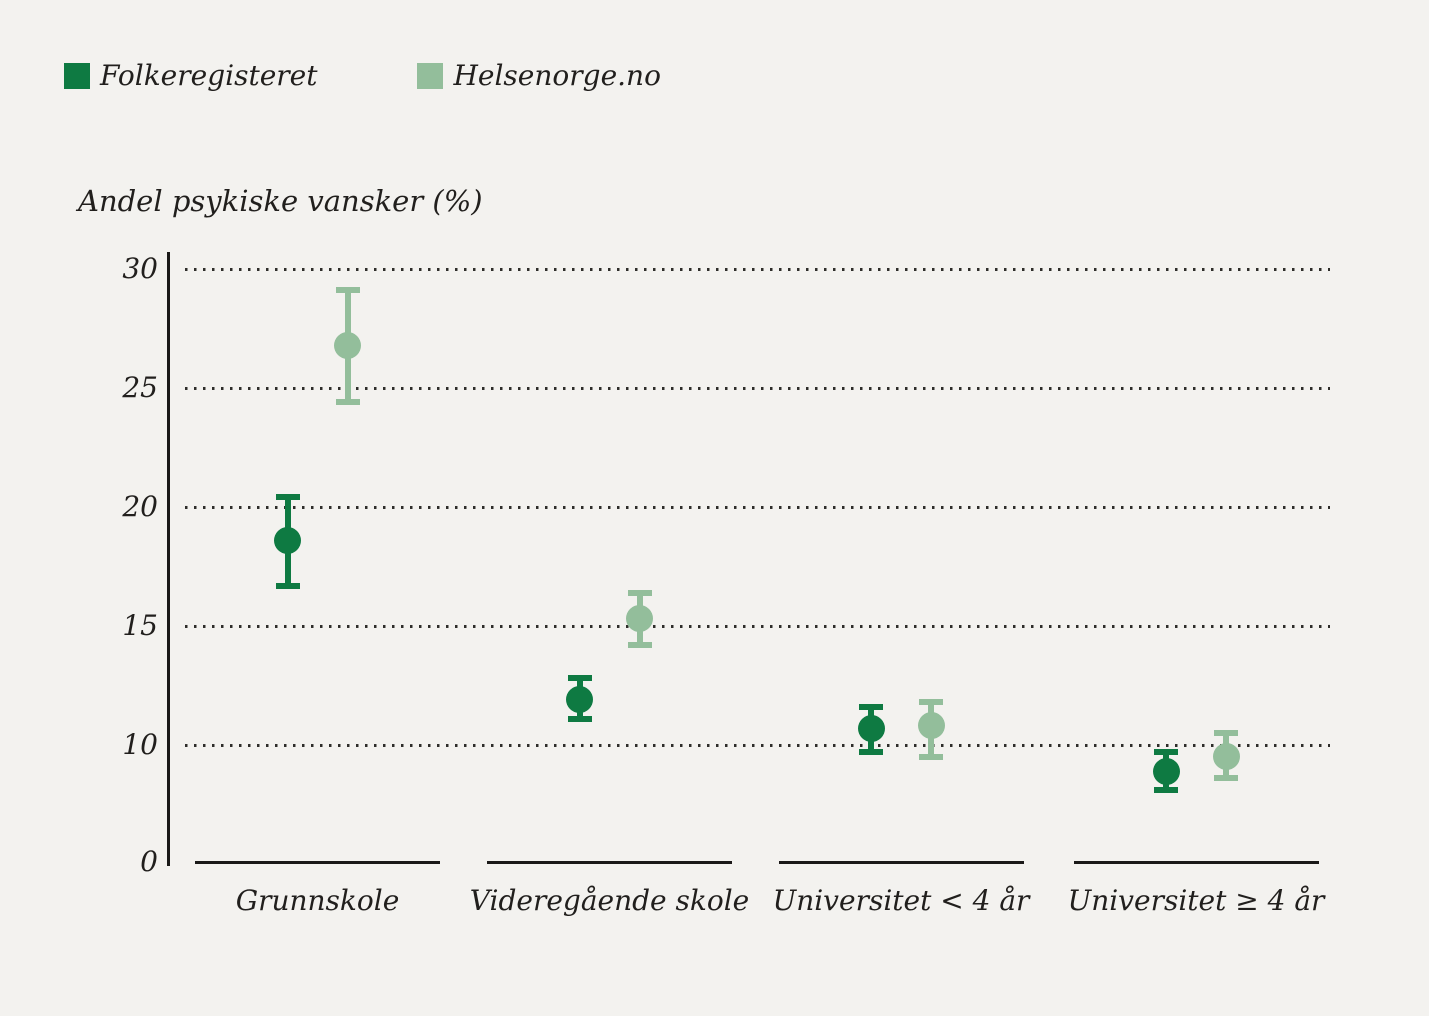 Image resolution: width=1429 pixels, height=1016 pixels. I want to click on legend-item-helsenorge: Helsenorge.no, so click(539, 75).